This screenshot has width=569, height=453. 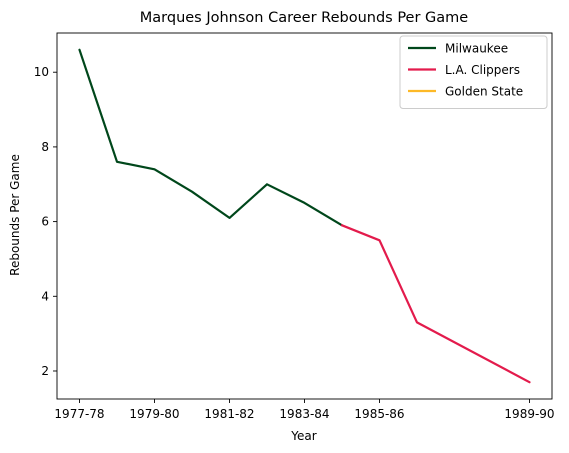 I want to click on legend-label: L.A. Clippers, so click(x=482, y=70).